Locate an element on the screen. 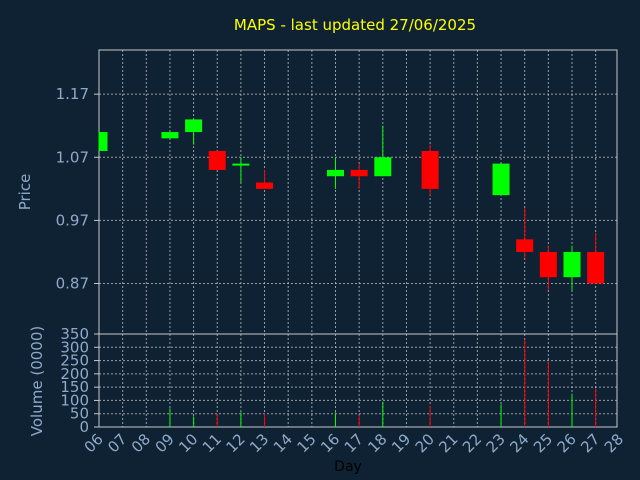 Image resolution: width=640 pixels, height=480 pixels. x-tick-label: 22 is located at coordinates (472, 443).